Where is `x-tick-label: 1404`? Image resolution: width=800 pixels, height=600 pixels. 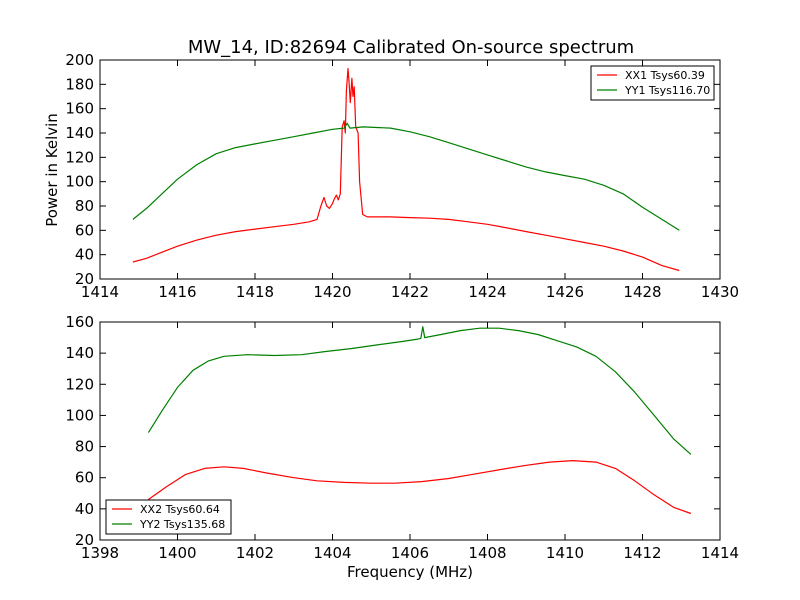
x-tick-label: 1404 is located at coordinates (332, 553).